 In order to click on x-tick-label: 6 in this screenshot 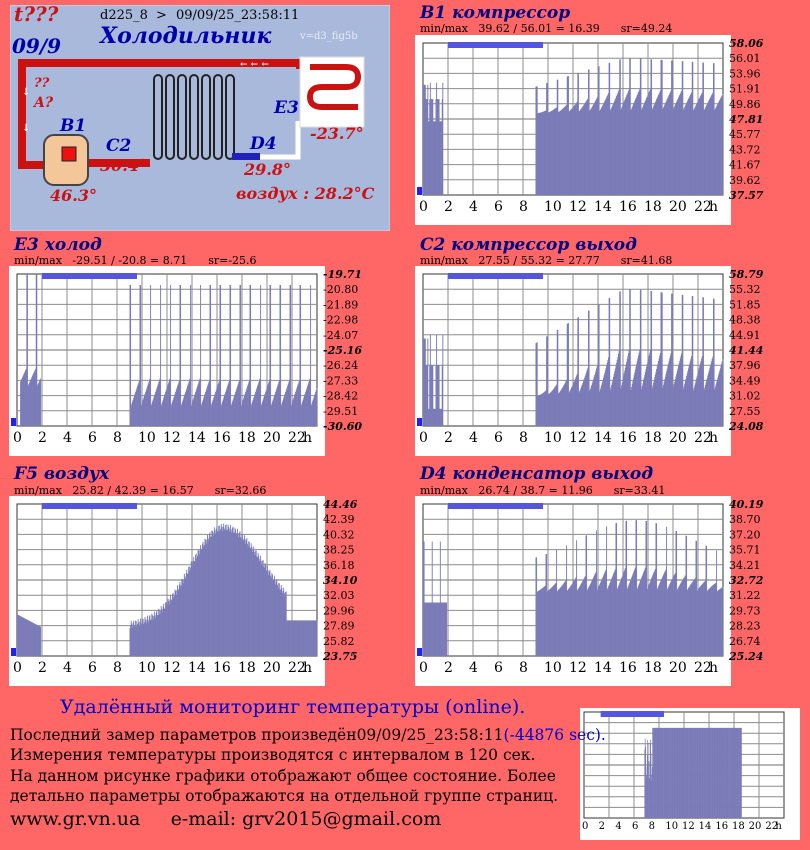, I will do `click(498, 207)`.